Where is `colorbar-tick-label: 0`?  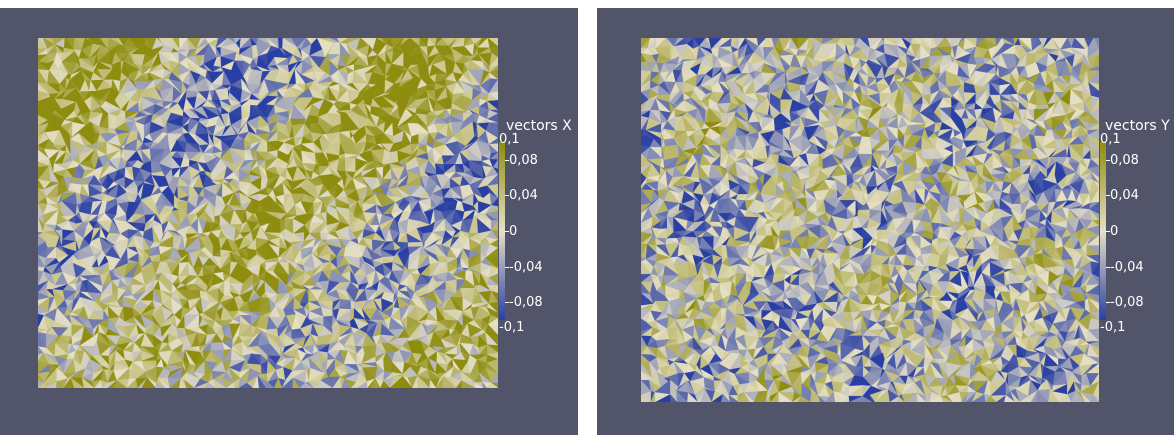
colorbar-tick-label: 0 is located at coordinates (513, 231).